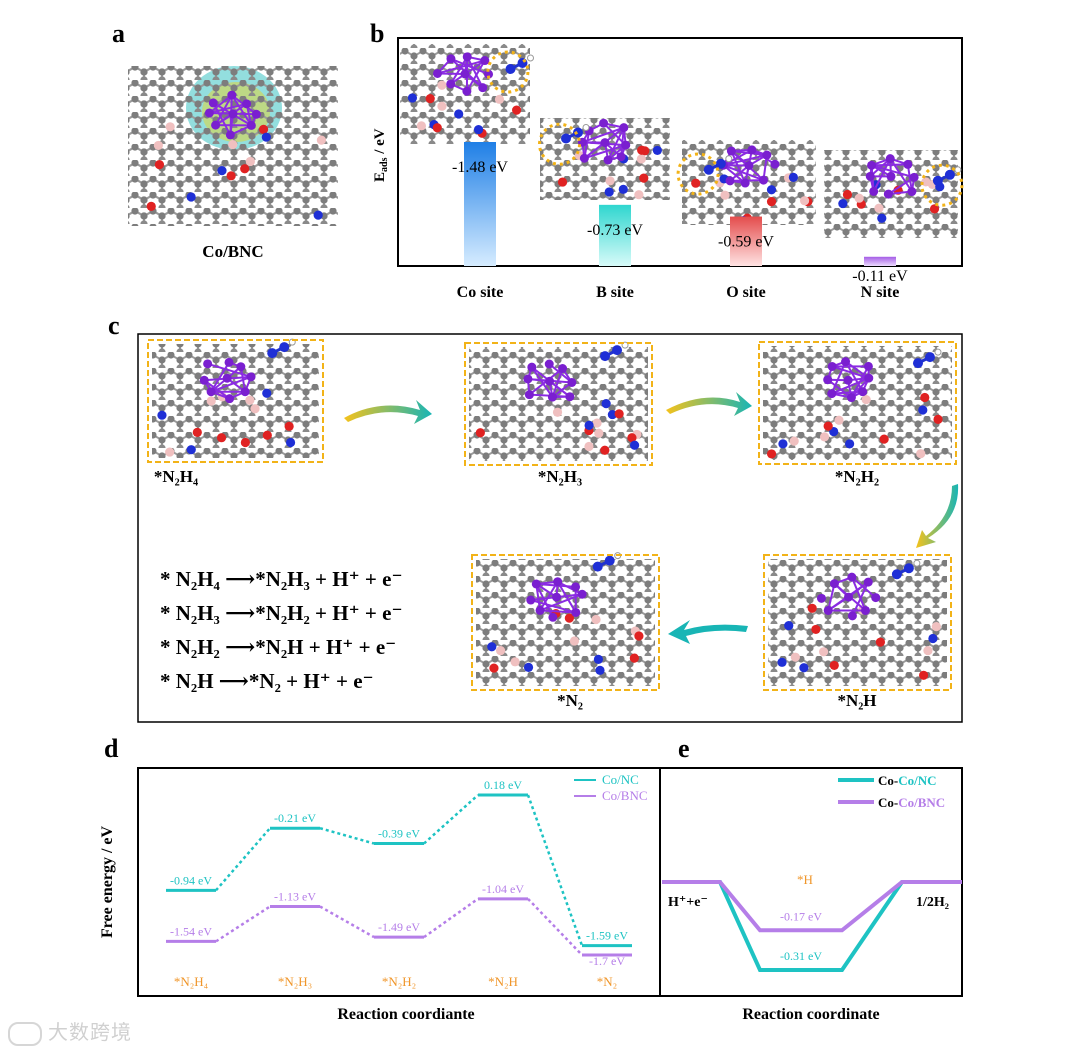  I want to click on bar-value-label: -0.11 eV, so click(880, 276).